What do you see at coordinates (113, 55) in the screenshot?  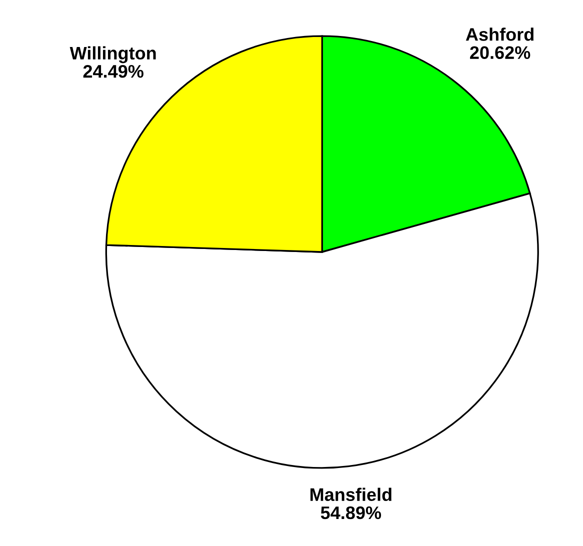 I see `slice-label: Willington` at bounding box center [113, 55].